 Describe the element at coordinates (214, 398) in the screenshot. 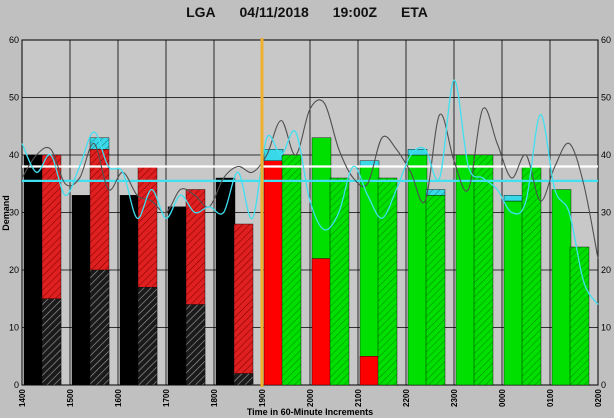

I see `x-tick-label: 1800` at that location.